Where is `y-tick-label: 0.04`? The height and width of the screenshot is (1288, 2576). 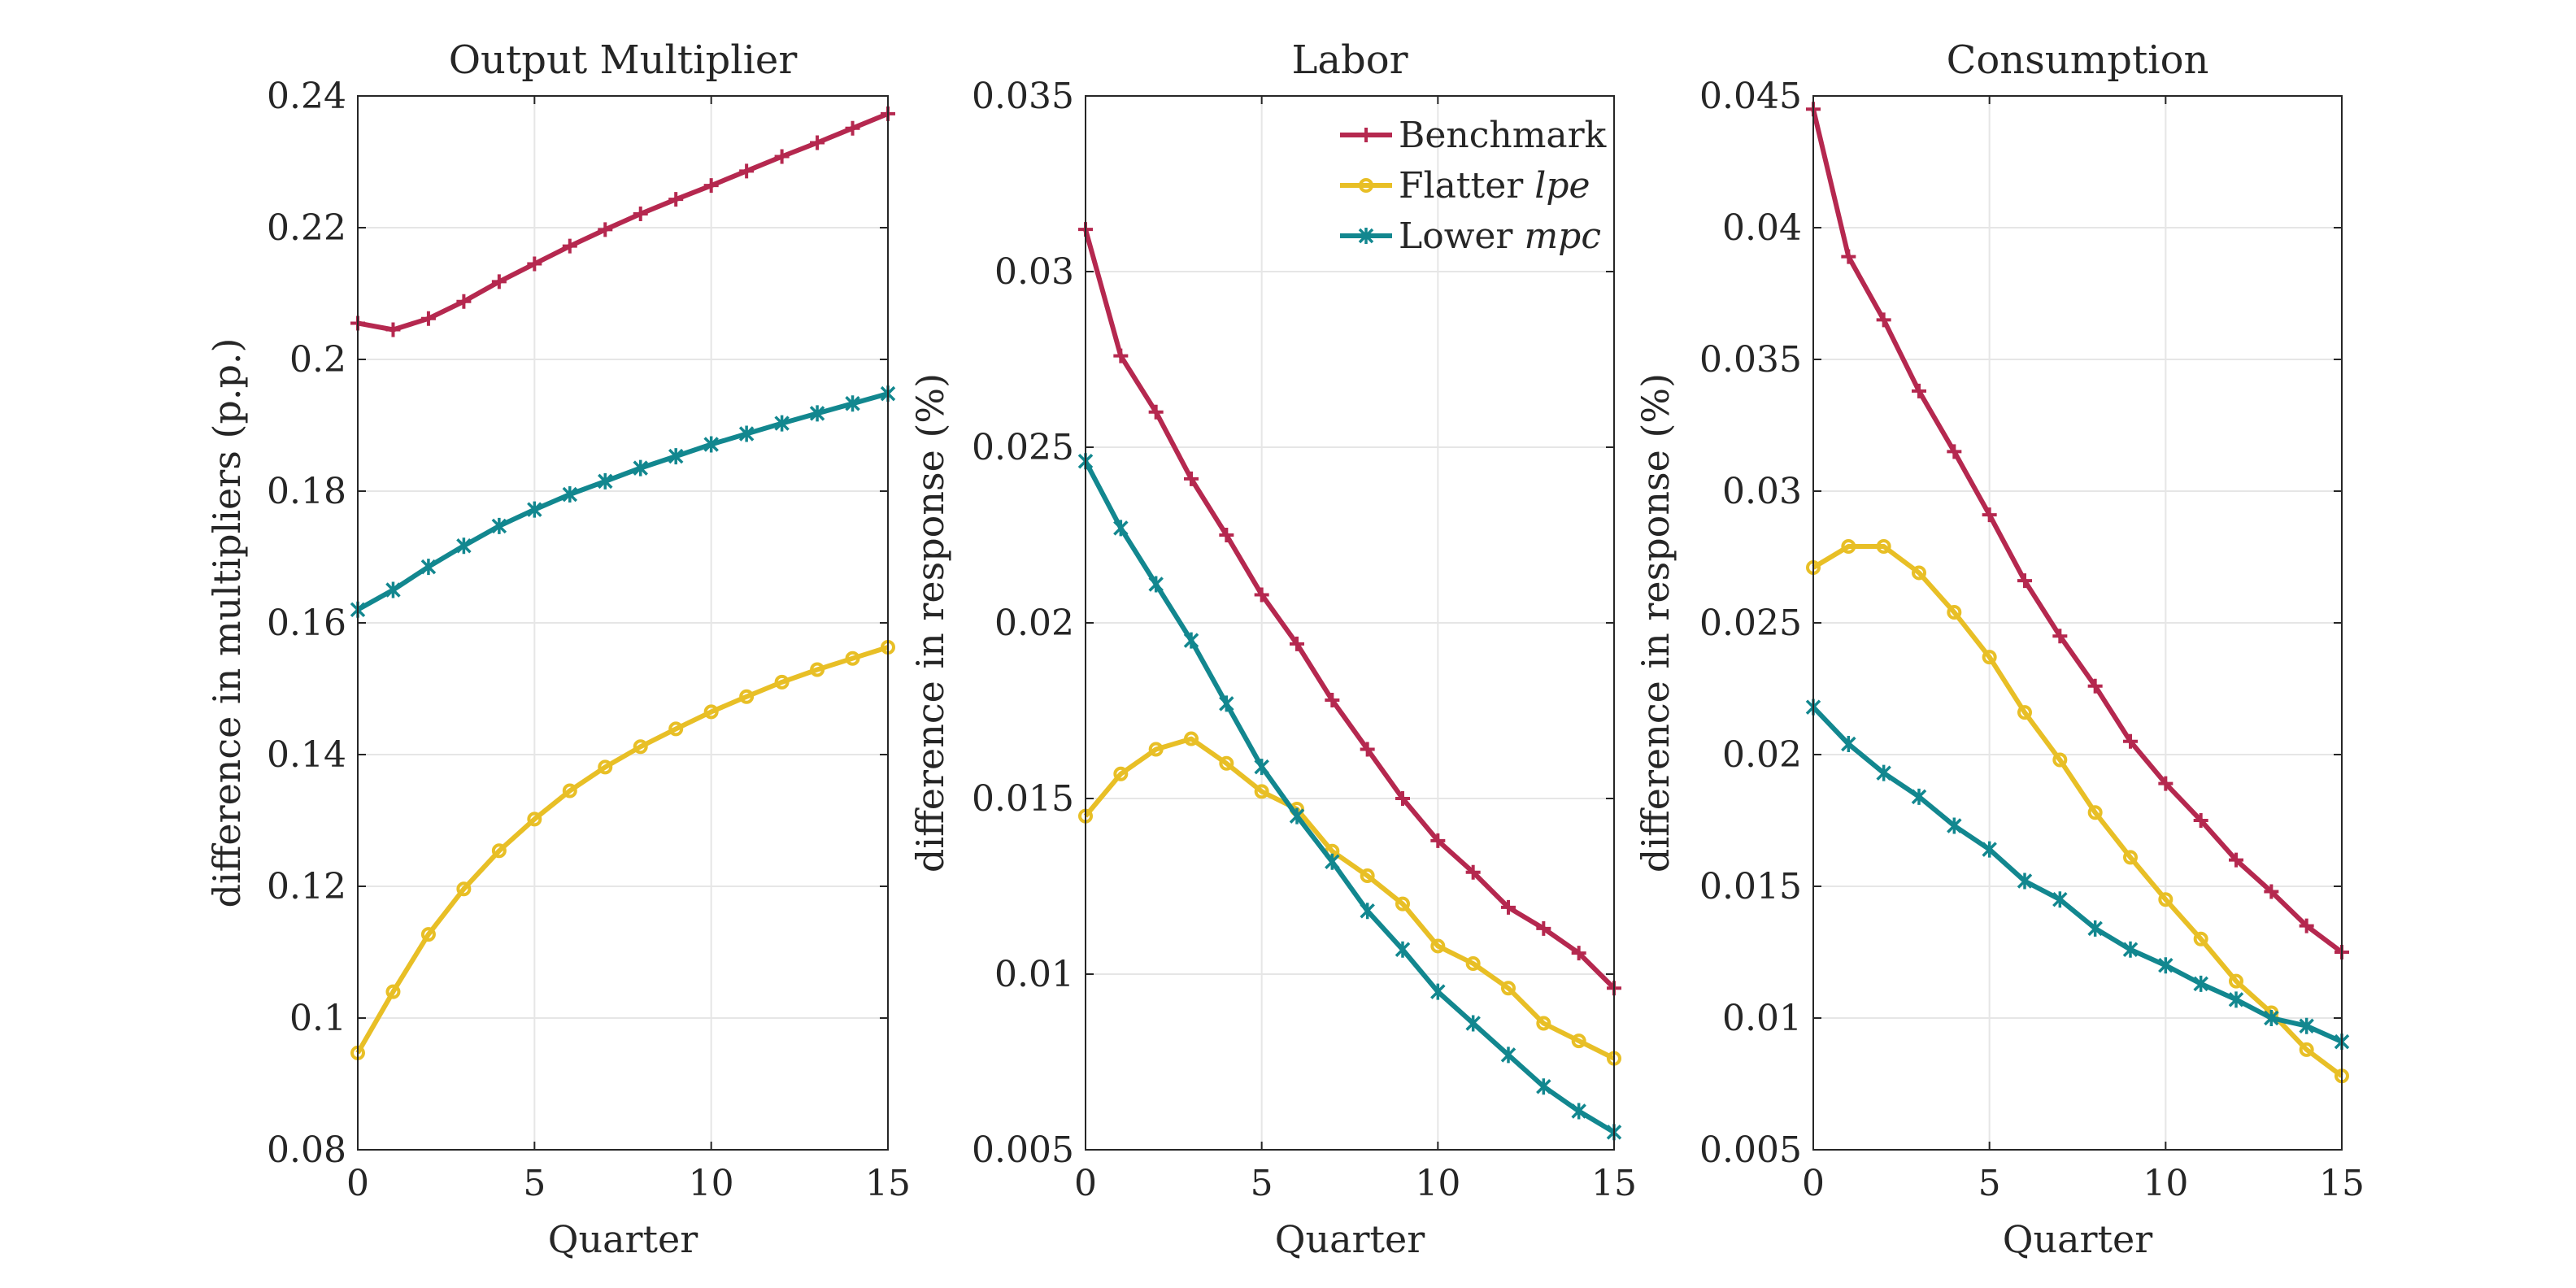
y-tick-label: 0.04 is located at coordinates (1762, 228).